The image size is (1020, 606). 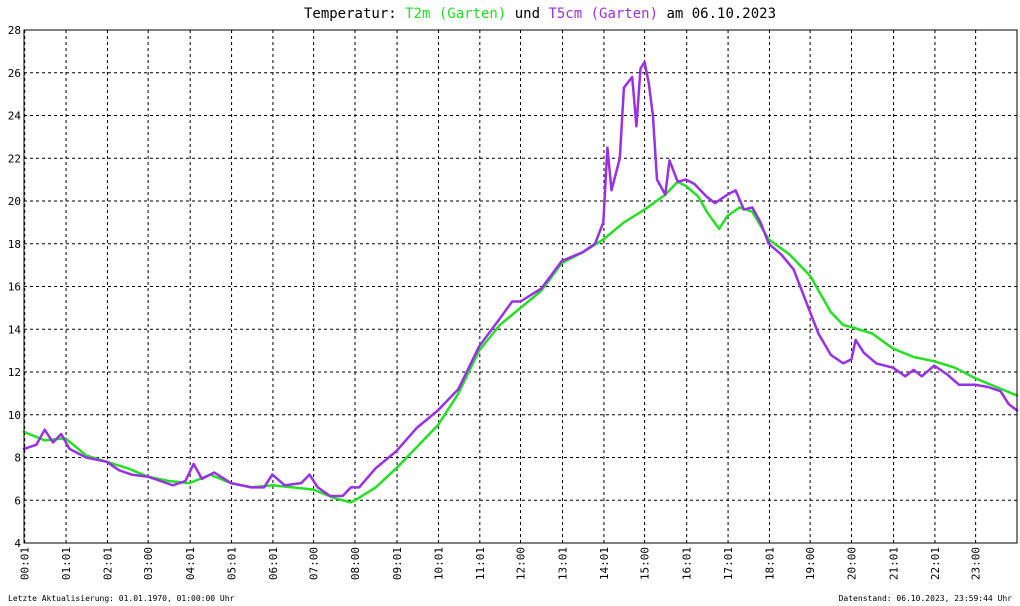 I want to click on y-tick-label: 26, so click(x=14, y=73).